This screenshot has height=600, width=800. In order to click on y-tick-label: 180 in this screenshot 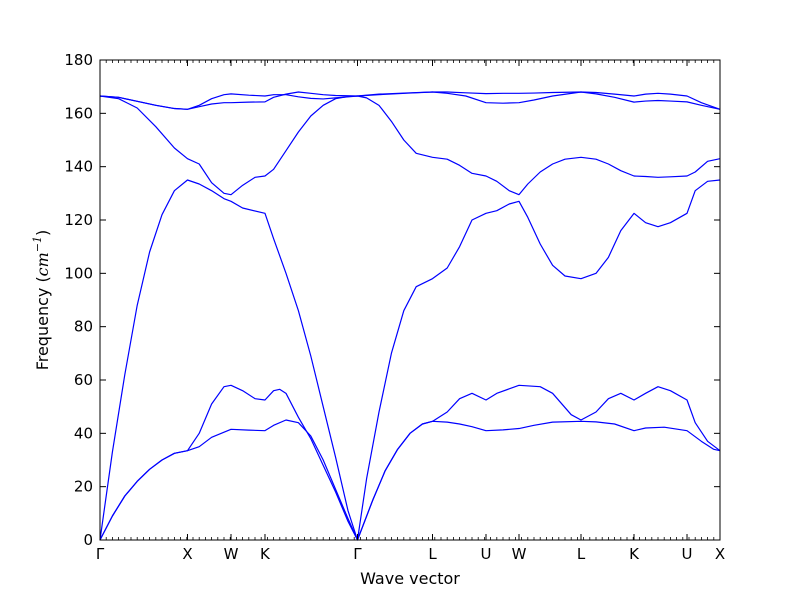, I will do `click(78, 60)`.